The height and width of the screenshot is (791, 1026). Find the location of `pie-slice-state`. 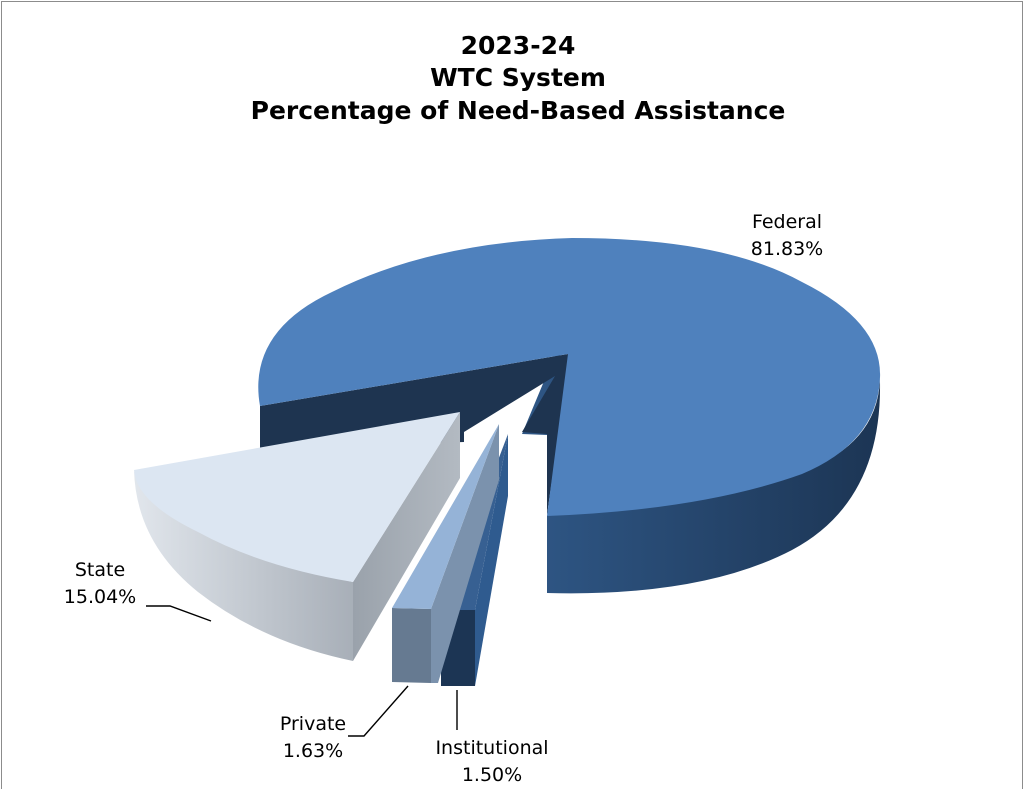

pie-slice-state is located at coordinates (297, 536).